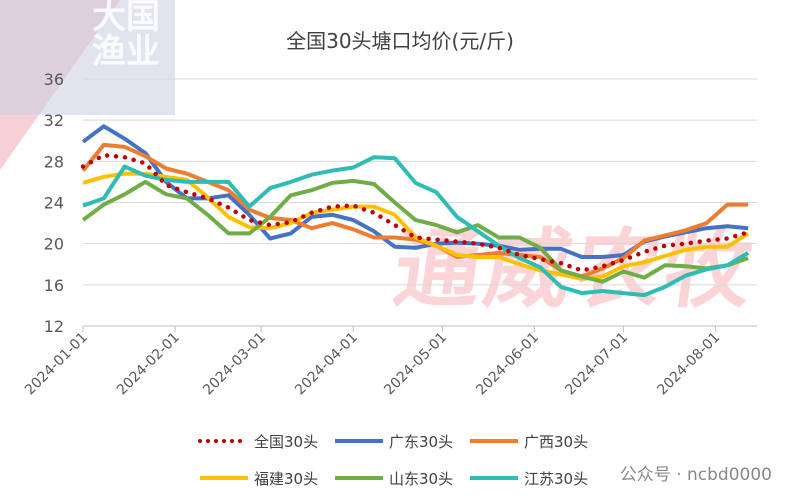 The height and width of the screenshot is (503, 798). What do you see at coordinates (400, 41) in the screenshot?
I see `chart-title: 全国30头塘口均价(元/斤)` at bounding box center [400, 41].